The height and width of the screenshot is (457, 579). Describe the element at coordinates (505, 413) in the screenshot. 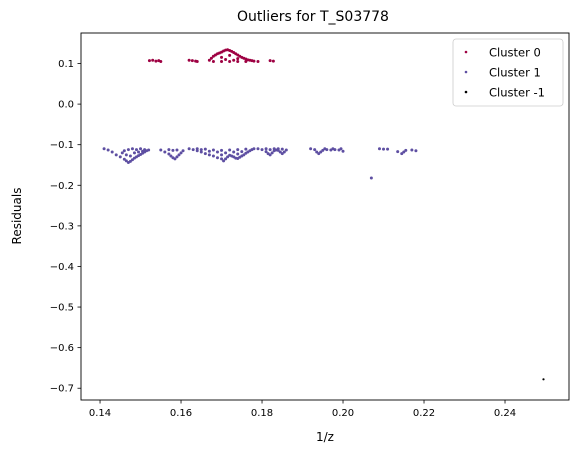

I see `x-tick-label: 0.24` at that location.